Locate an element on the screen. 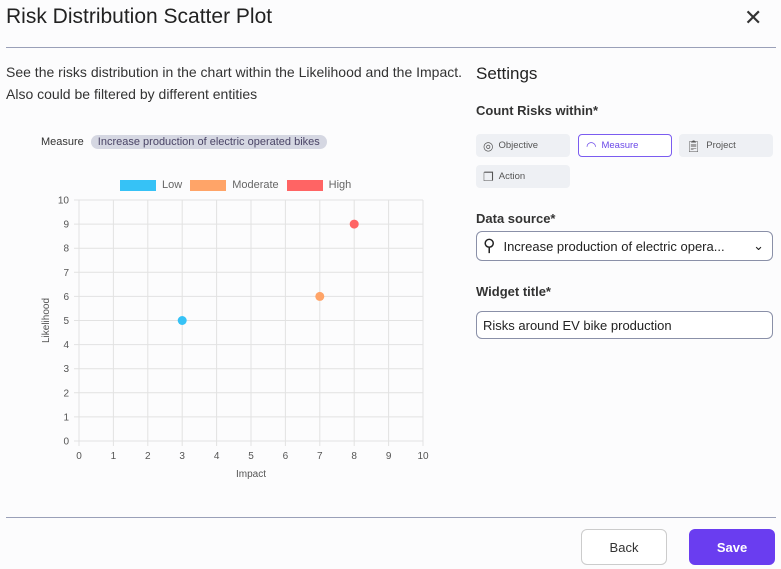  chart-legend: Low Moderate High is located at coordinates (235, 185).